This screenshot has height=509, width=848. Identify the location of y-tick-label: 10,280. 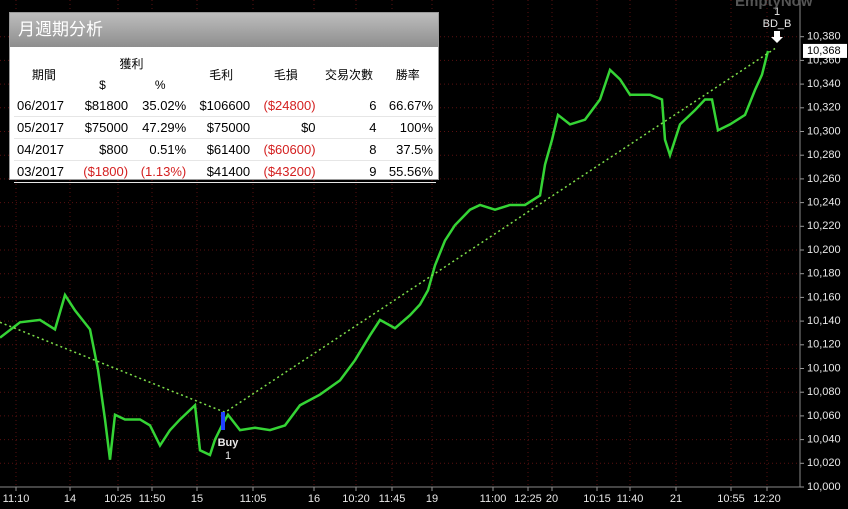
(824, 155).